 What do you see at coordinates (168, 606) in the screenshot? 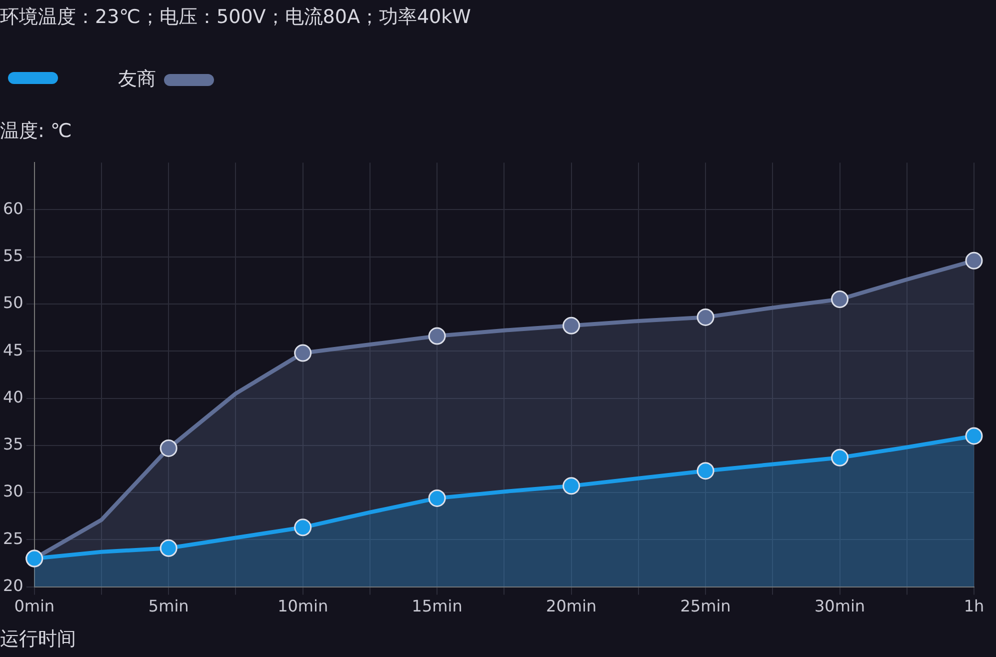
I see `x-tick-label: 5min` at bounding box center [168, 606].